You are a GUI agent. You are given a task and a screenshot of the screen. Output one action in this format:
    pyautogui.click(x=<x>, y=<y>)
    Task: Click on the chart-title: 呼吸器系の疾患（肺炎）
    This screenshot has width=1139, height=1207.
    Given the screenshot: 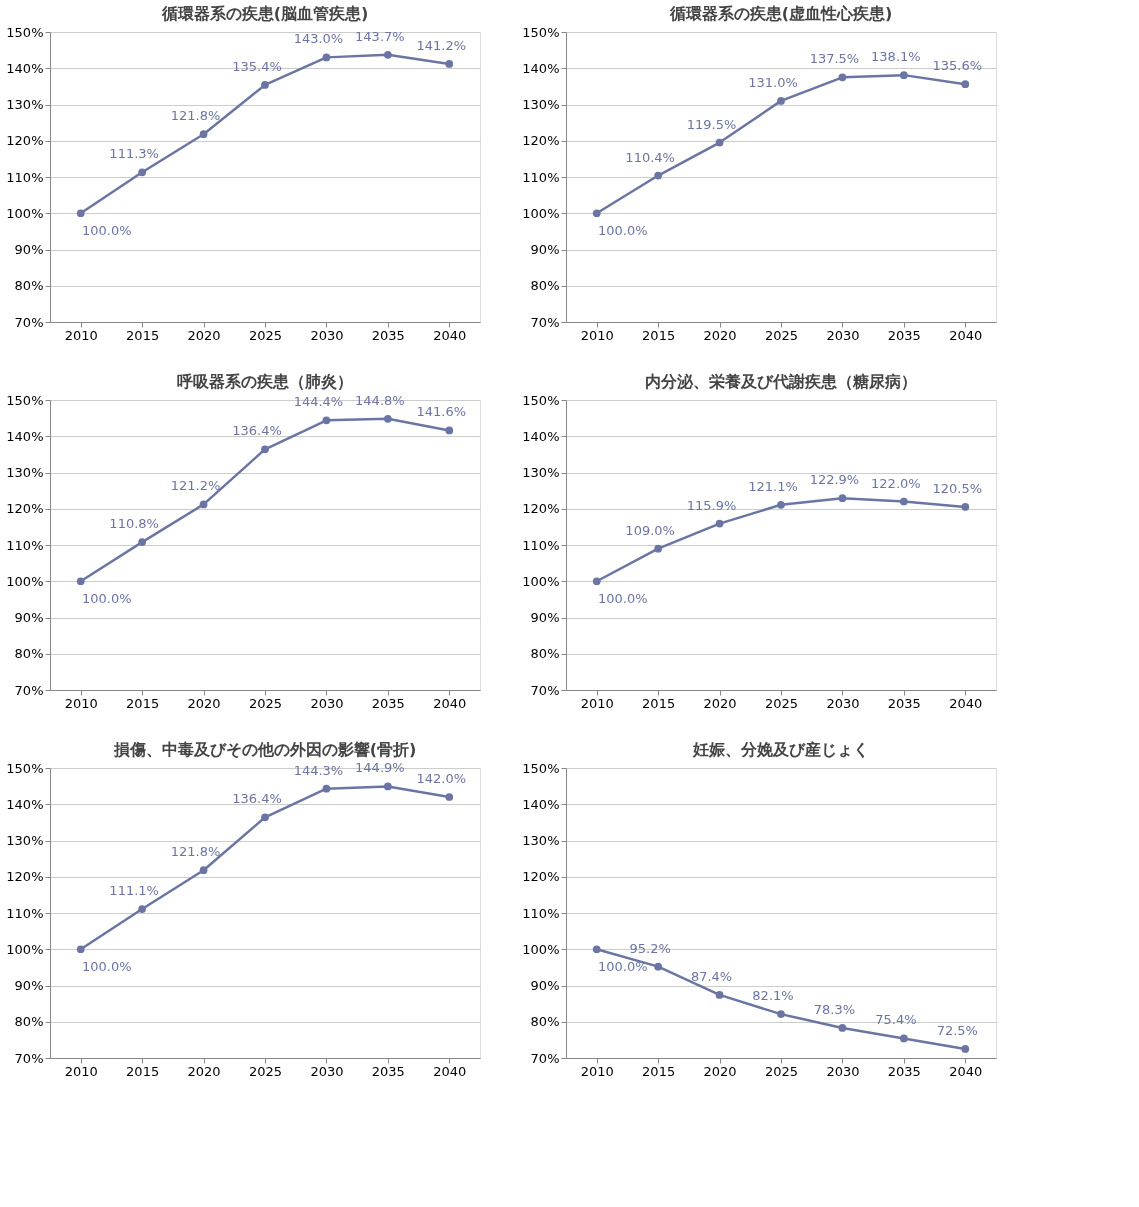 What is the action you would take?
    pyautogui.click(x=265, y=381)
    